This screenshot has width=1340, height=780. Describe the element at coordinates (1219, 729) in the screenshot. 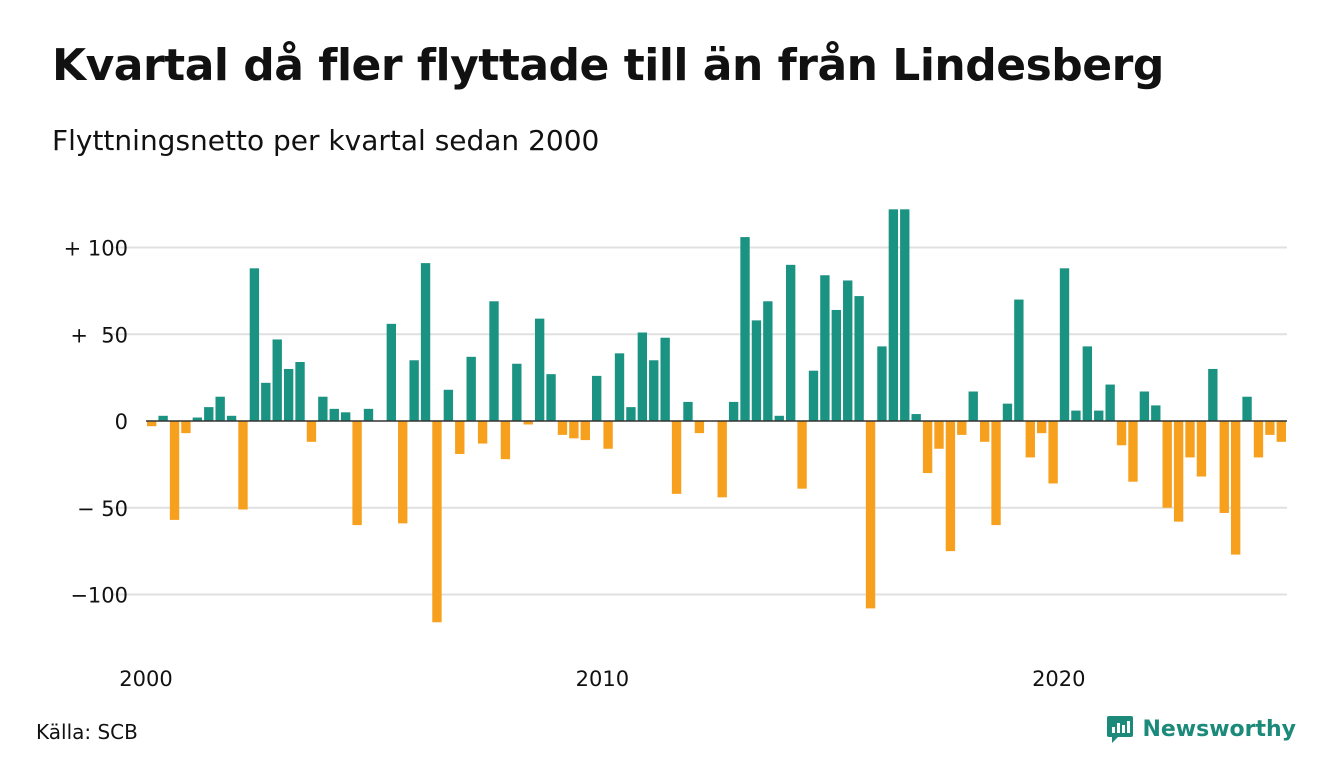

I see `brand-name: Newsworthy` at that location.